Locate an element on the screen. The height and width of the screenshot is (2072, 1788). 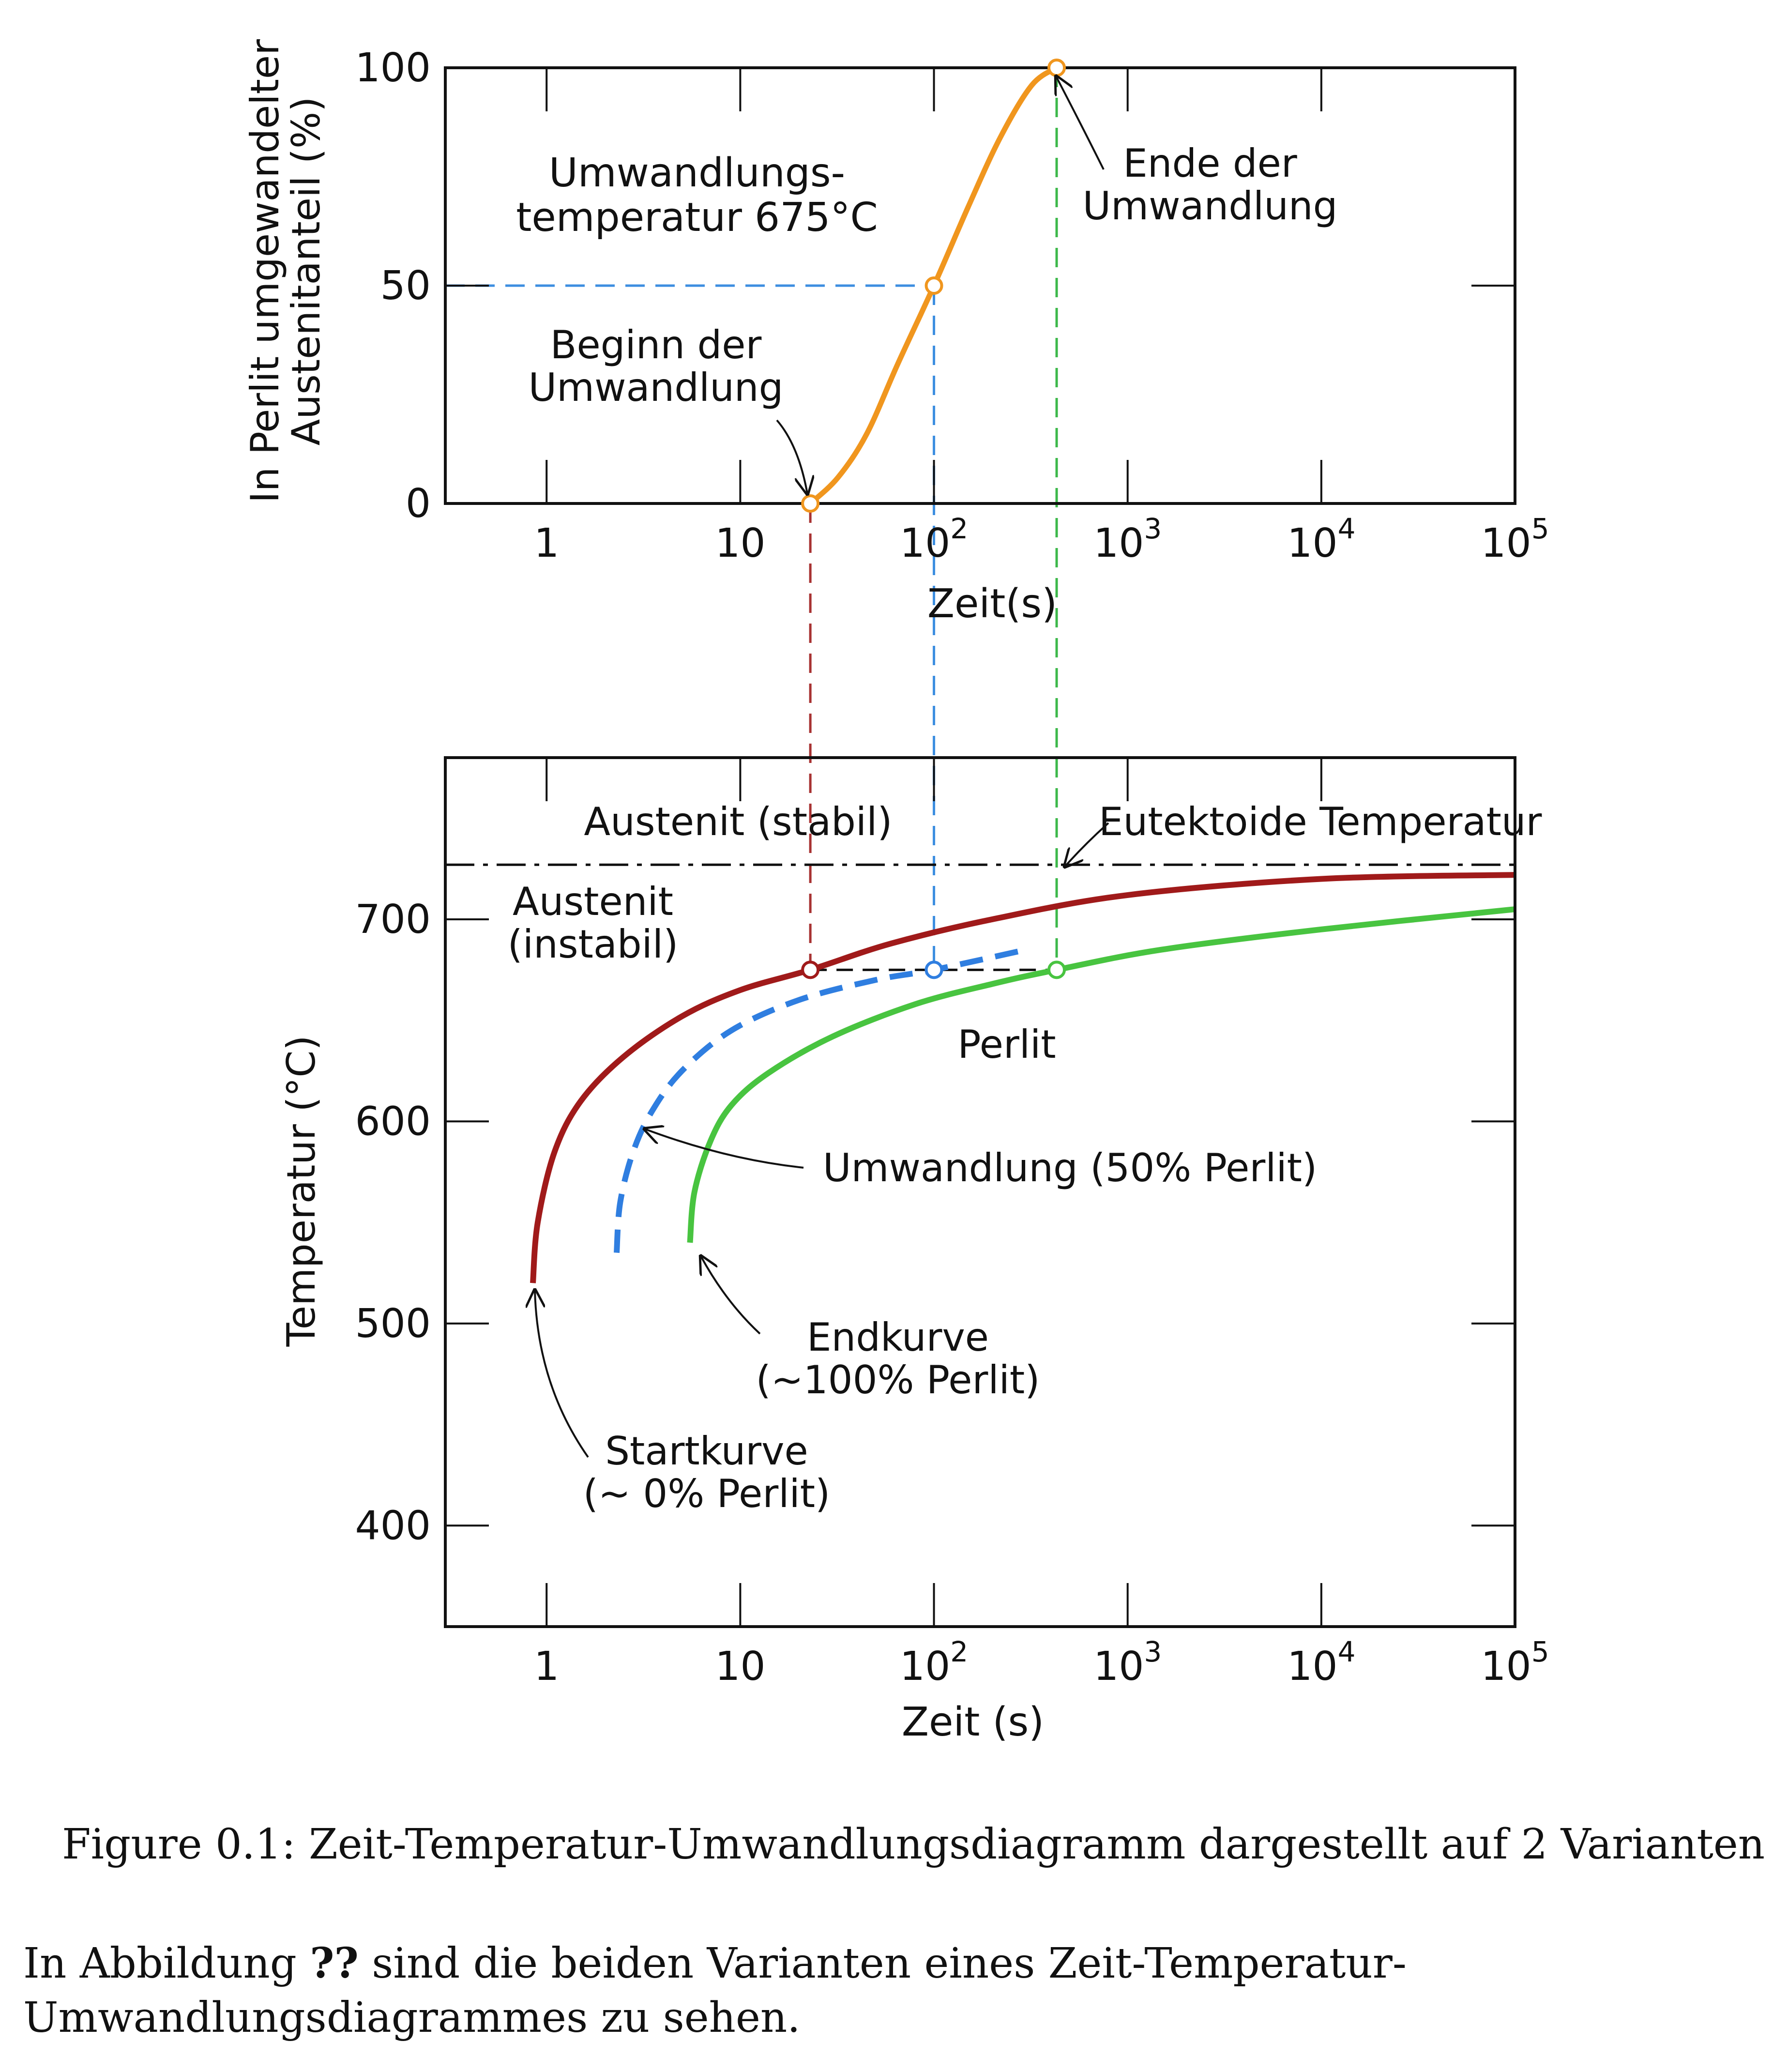
top-ytick-label: 100 is located at coordinates (393, 68).